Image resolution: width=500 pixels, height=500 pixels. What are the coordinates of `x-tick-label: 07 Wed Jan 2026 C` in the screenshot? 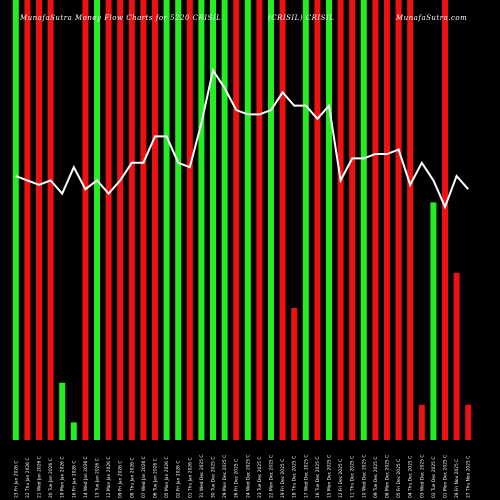 It's located at (144, 477).